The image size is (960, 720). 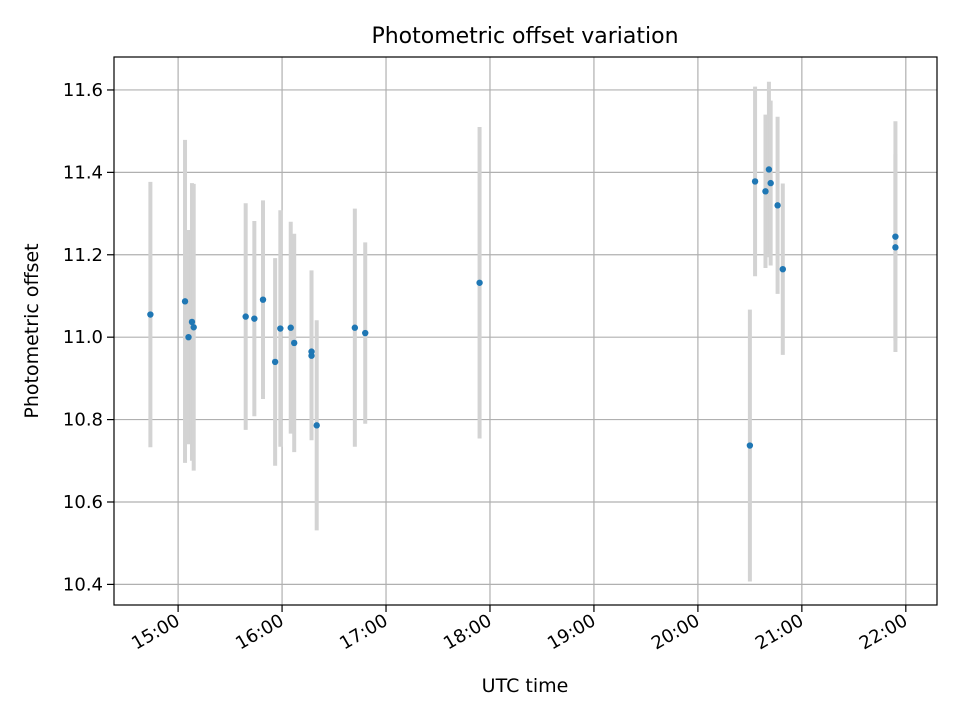 I want to click on y-tick-label: 10.4, so click(x=83, y=584).